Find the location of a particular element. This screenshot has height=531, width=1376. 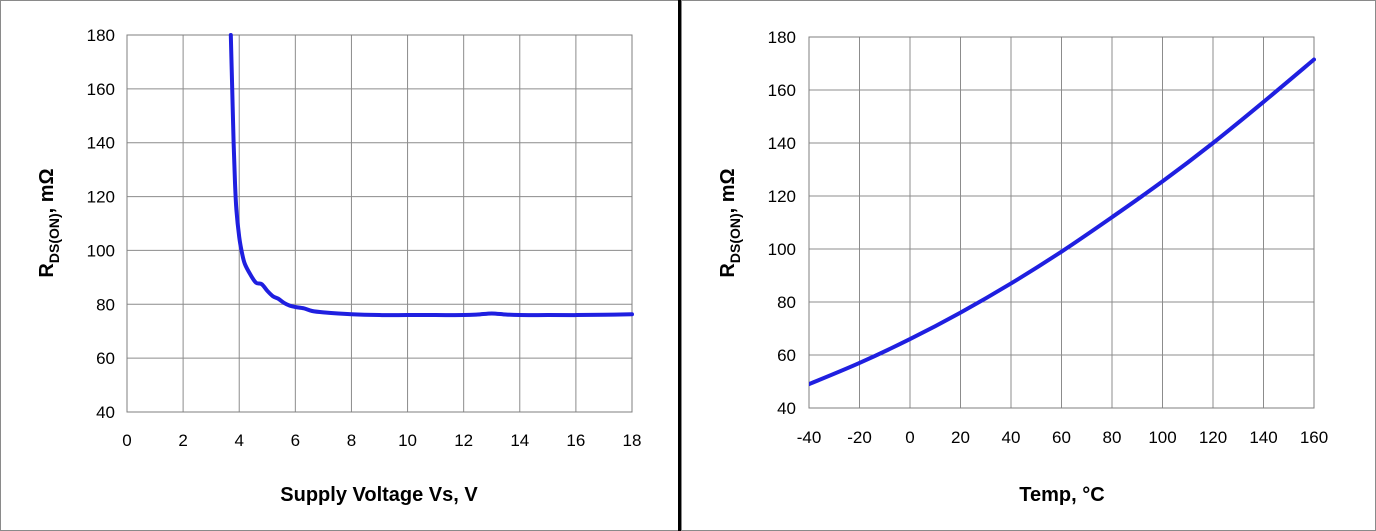

x-tick-label: 140 is located at coordinates (1263, 437).